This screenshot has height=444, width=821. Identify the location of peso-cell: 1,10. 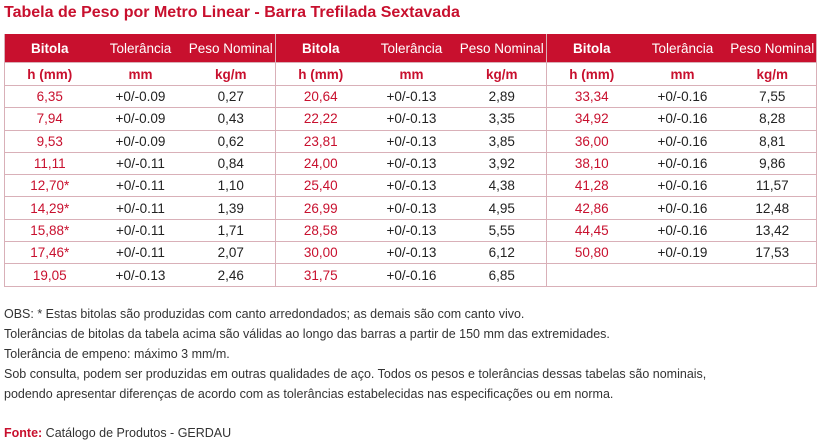
(231, 186).